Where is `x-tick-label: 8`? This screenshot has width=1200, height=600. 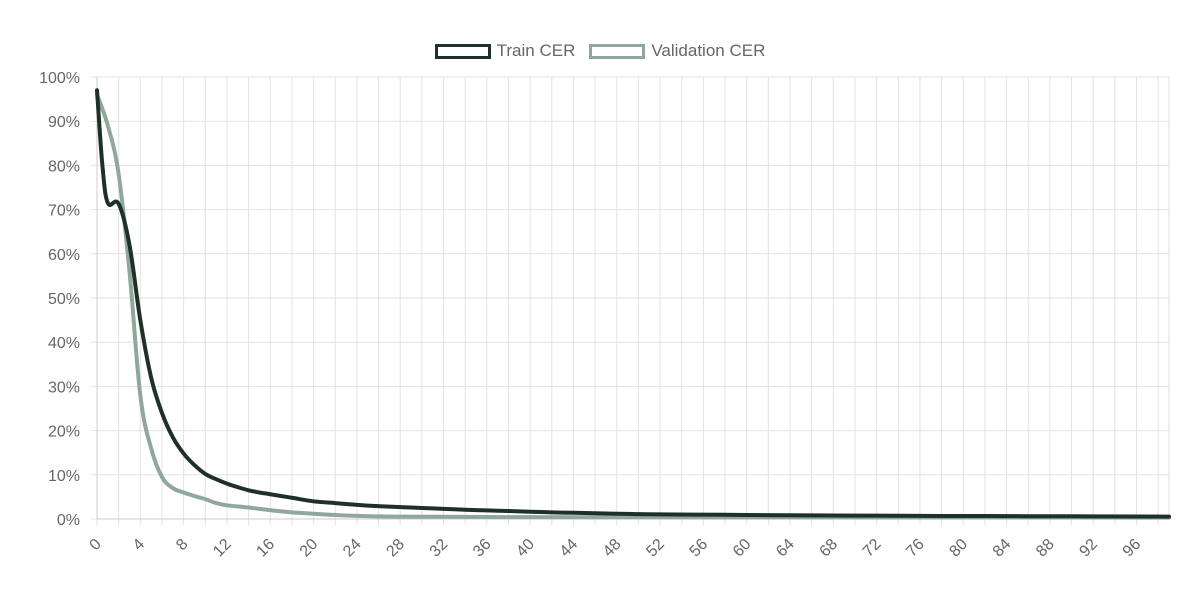 x-tick-label: 8 is located at coordinates (182, 545).